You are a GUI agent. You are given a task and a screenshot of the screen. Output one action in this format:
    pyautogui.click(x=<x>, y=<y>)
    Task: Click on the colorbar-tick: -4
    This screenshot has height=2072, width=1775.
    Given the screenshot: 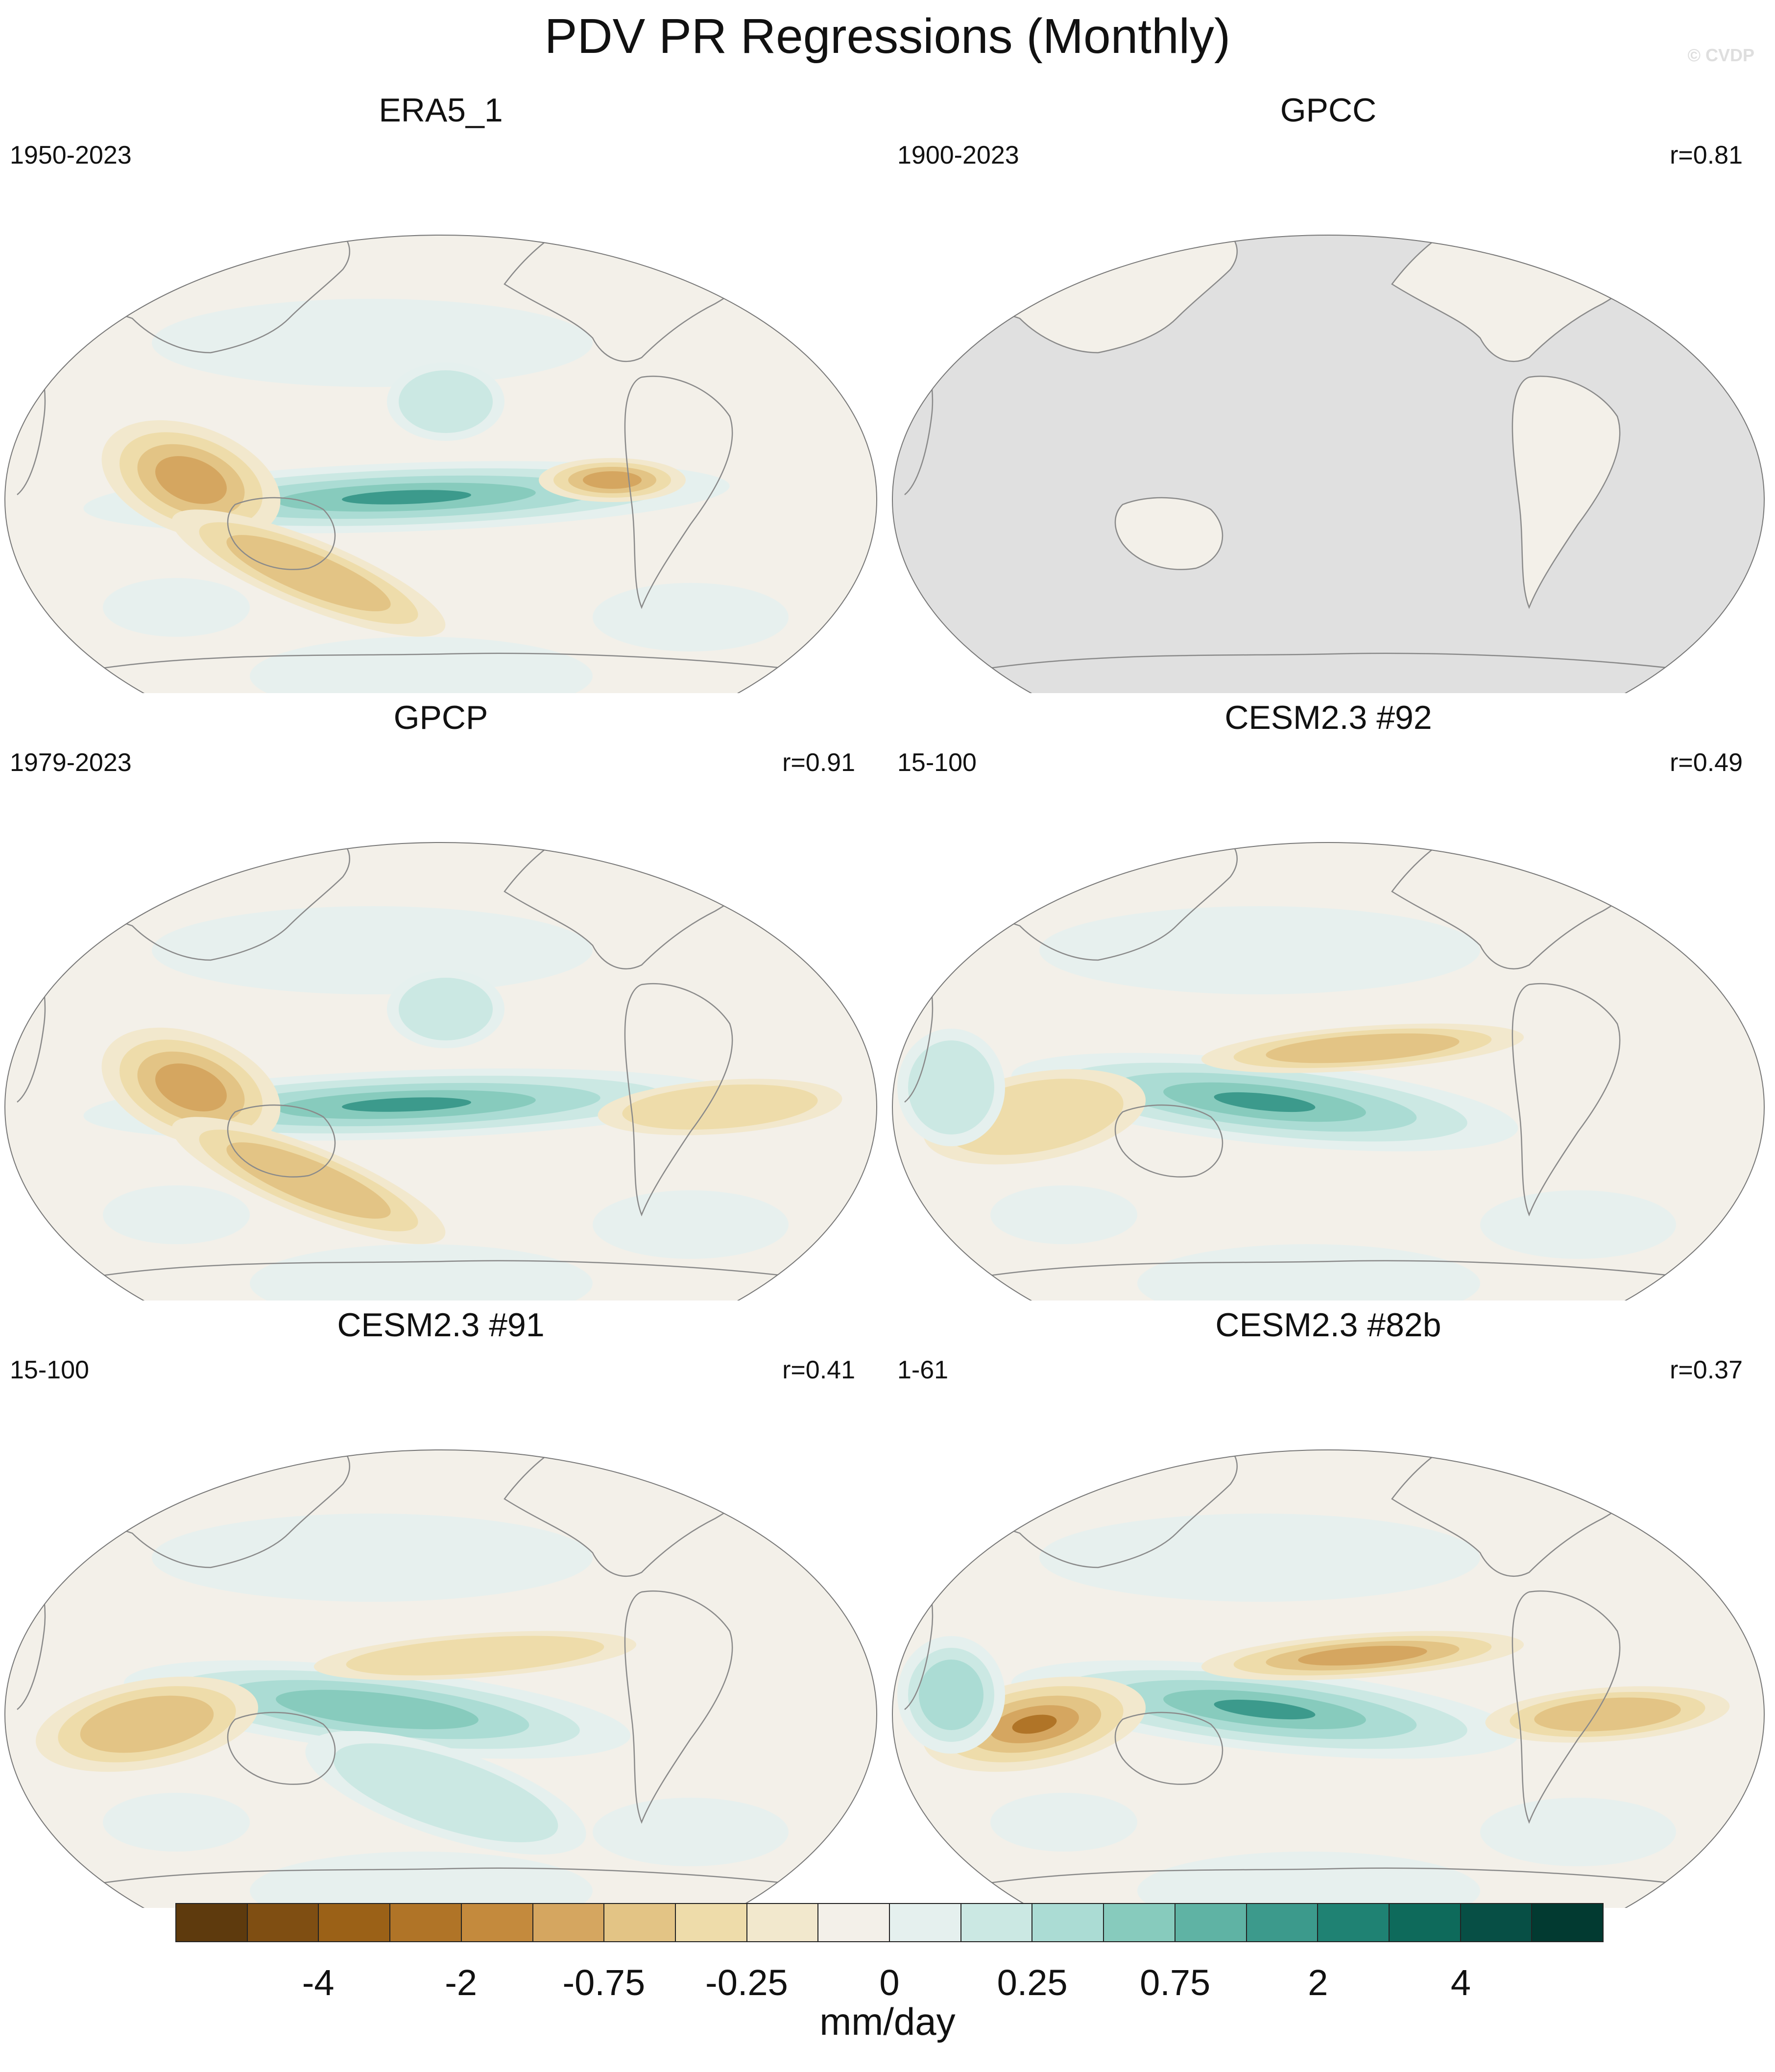 What is the action you would take?
    pyautogui.click(x=318, y=1982)
    